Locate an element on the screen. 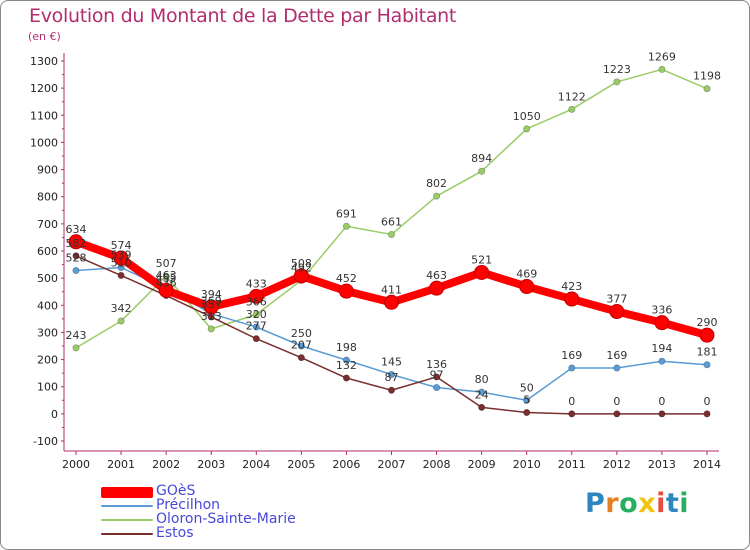 The width and height of the screenshot is (750, 550). data-label: 87 is located at coordinates (392, 377).